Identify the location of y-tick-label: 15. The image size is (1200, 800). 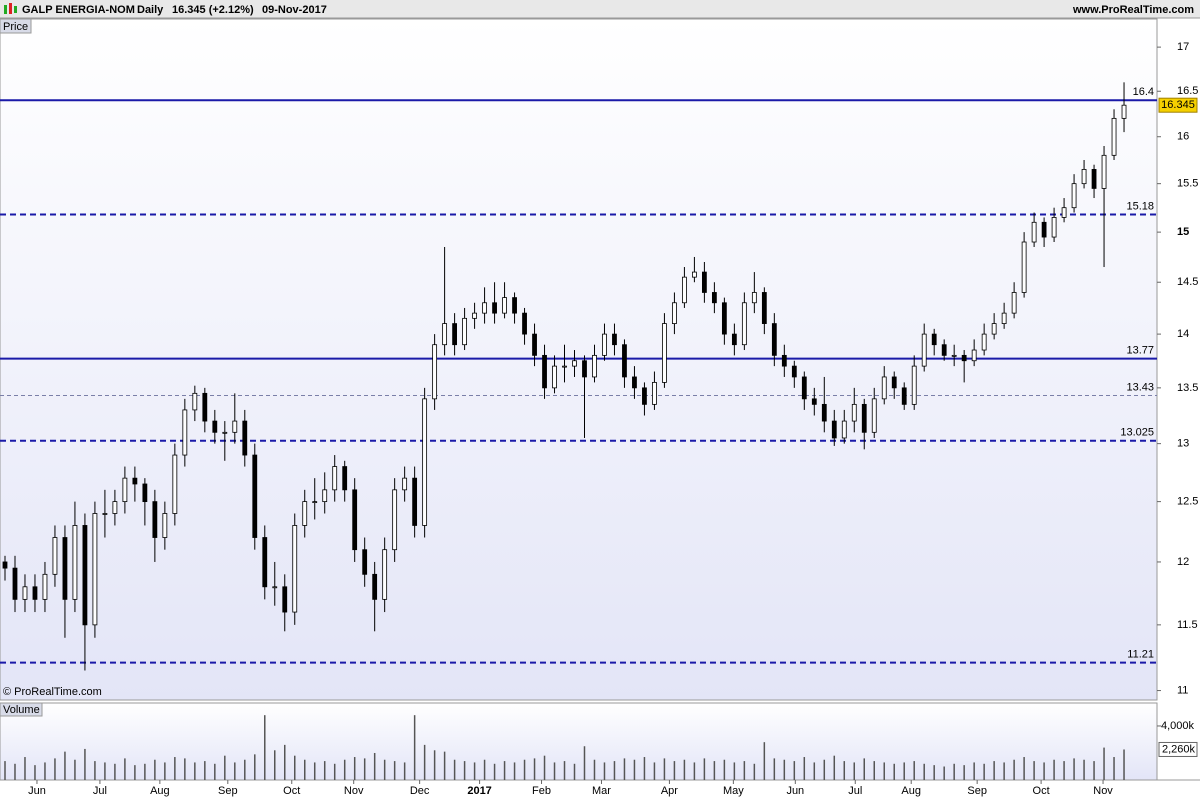
(1183, 232).